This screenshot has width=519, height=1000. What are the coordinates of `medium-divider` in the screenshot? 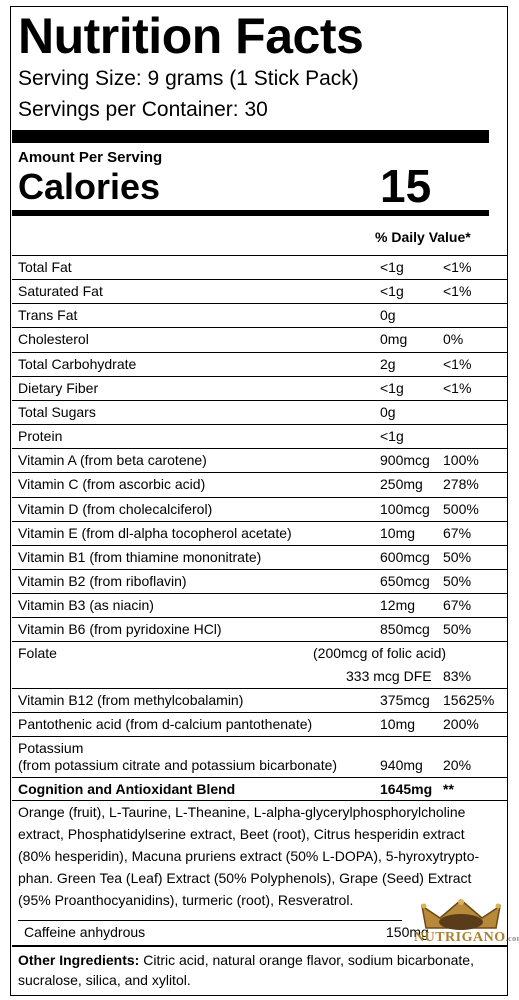 It's located at (250, 213).